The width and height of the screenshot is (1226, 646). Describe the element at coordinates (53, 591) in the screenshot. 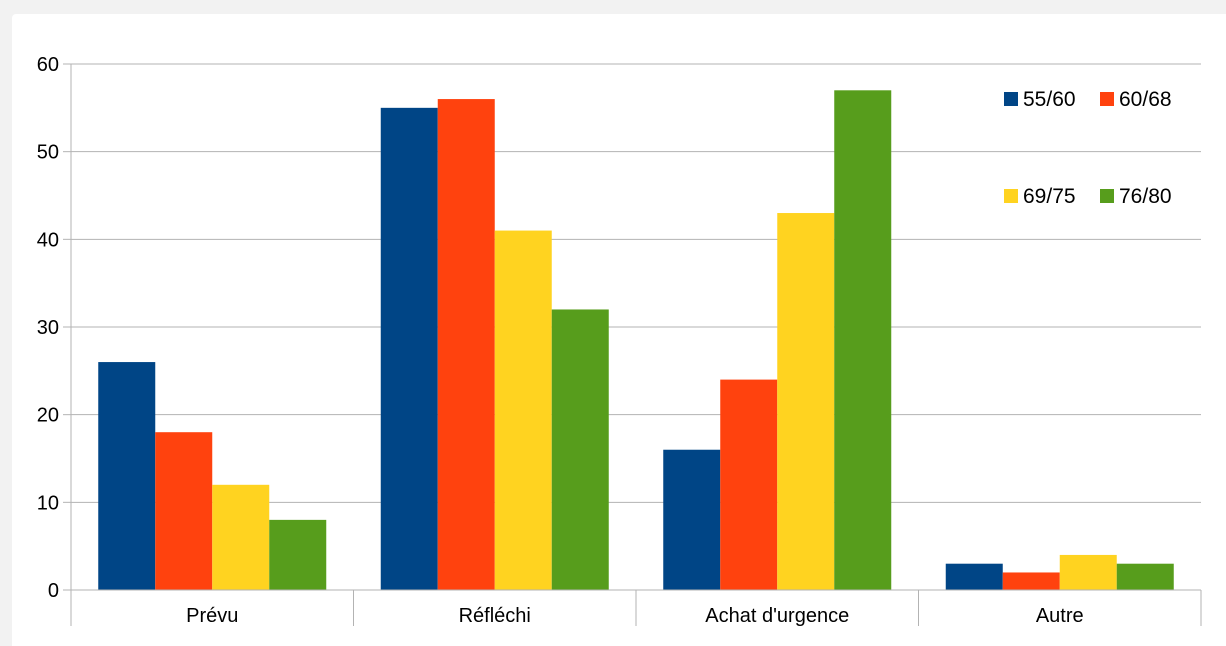

I see `y-tick-label: 0` at that location.